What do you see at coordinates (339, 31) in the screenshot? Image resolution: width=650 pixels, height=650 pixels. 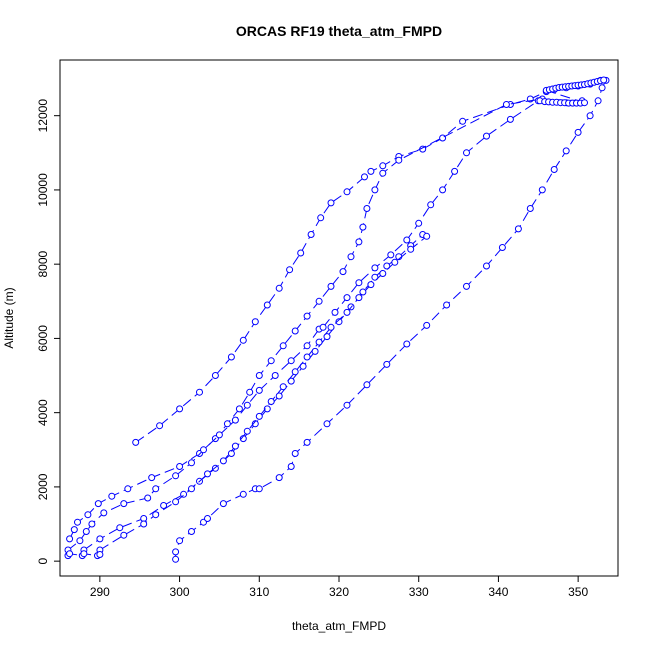 I see `chart-title: ORCAS RF19 theta_atm_FMPD` at bounding box center [339, 31].